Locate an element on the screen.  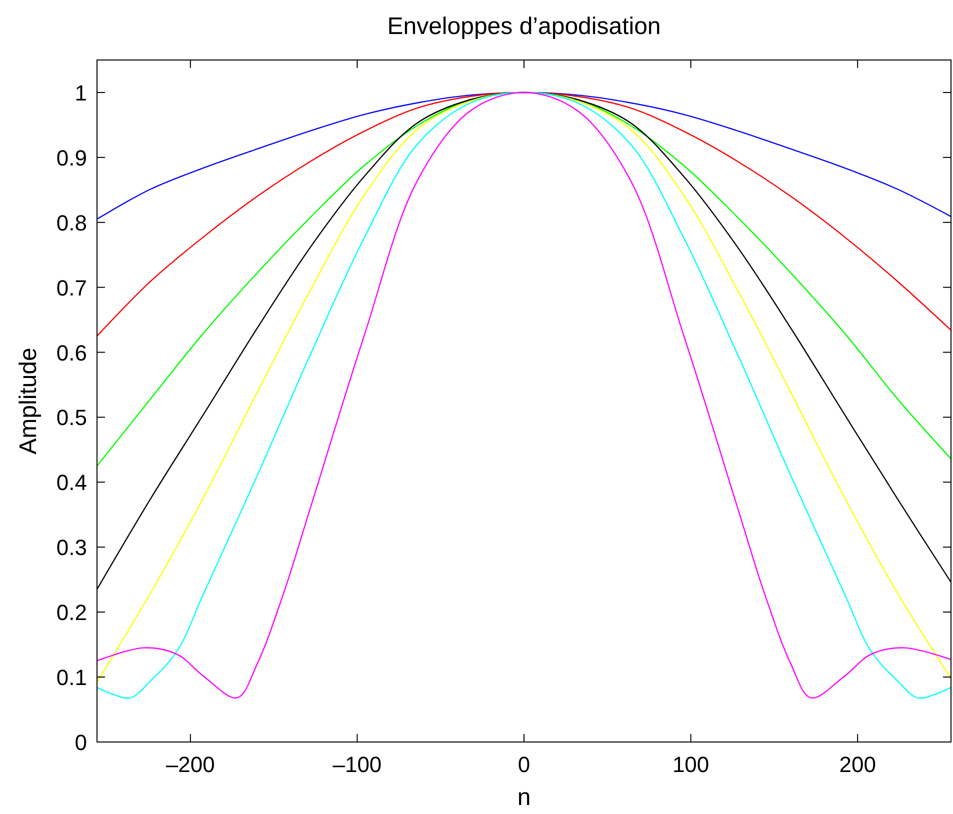
x-tick-label: –200 is located at coordinates (190, 764).